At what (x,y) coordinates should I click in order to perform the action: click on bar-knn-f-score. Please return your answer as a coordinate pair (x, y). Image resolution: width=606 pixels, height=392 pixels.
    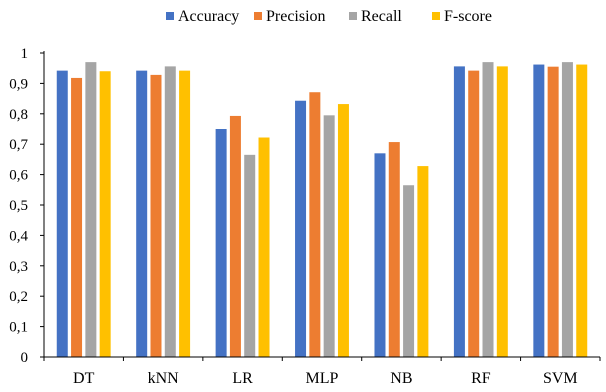
    Looking at the image, I should click on (185, 213).